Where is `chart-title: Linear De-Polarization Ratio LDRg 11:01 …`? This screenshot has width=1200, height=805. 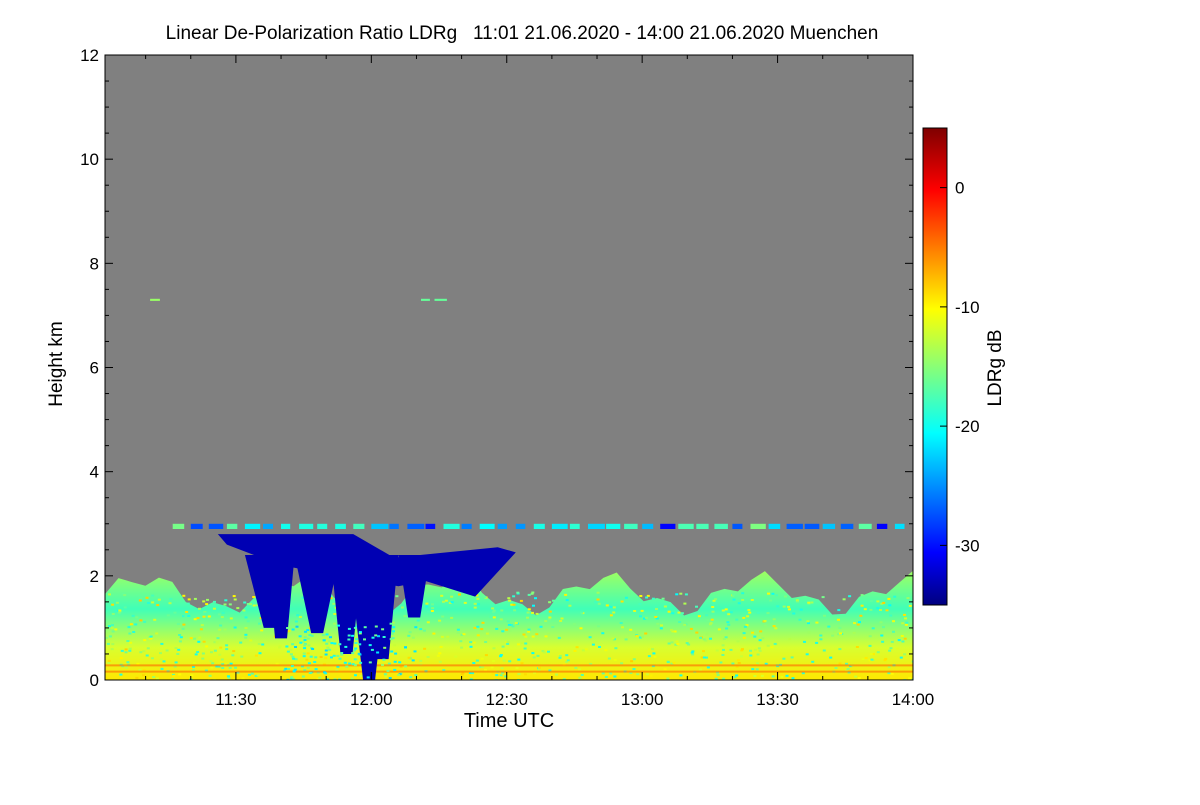 chart-title: Linear De-Polarization Ratio LDRg 11:01 … is located at coordinates (522, 33).